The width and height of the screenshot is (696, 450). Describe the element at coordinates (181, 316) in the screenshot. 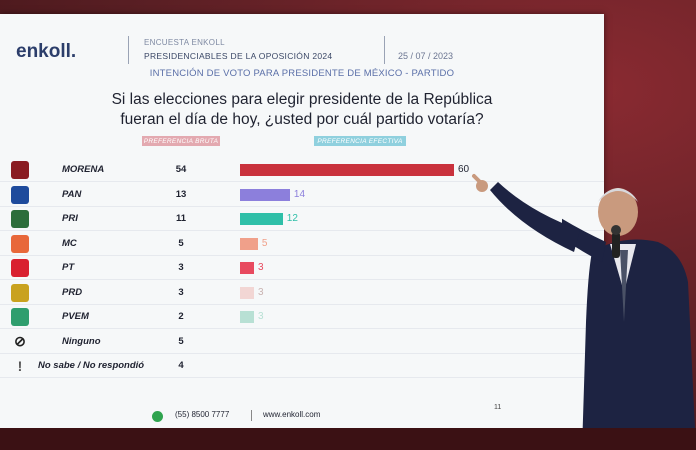

I see `bruta-value: 2` at that location.